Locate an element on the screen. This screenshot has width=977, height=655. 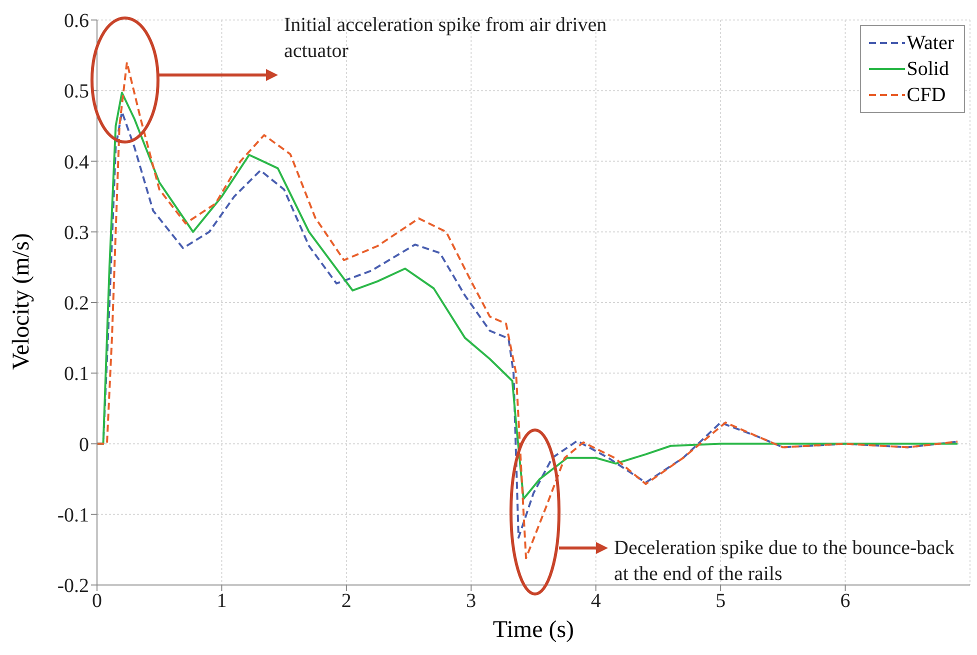
x-tick-label: 4 is located at coordinates (595, 601).